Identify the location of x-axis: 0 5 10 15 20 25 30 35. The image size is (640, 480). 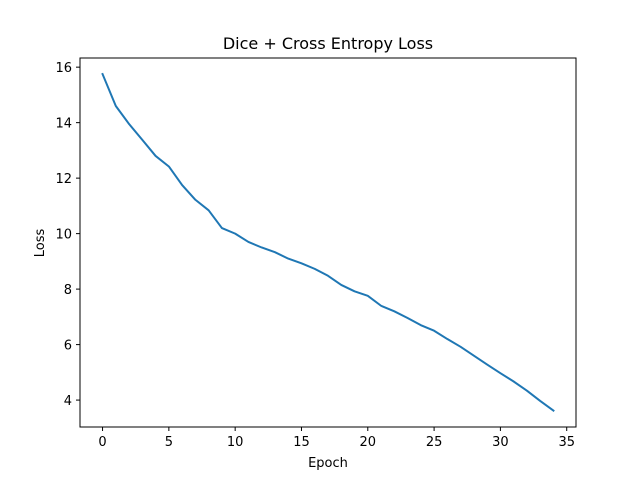
(336, 438).